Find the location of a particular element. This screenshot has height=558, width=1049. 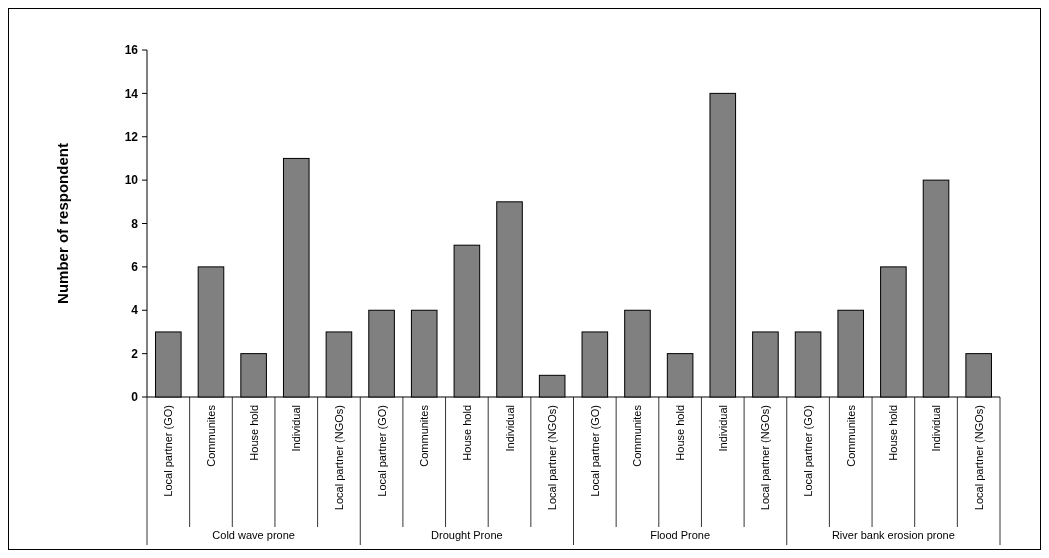

text: Drought Prone is located at coordinates (467, 535).